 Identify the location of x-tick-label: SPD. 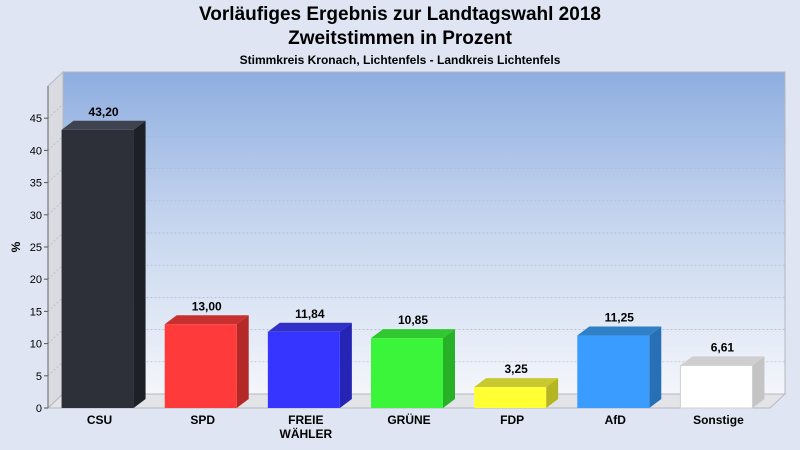
(202, 420).